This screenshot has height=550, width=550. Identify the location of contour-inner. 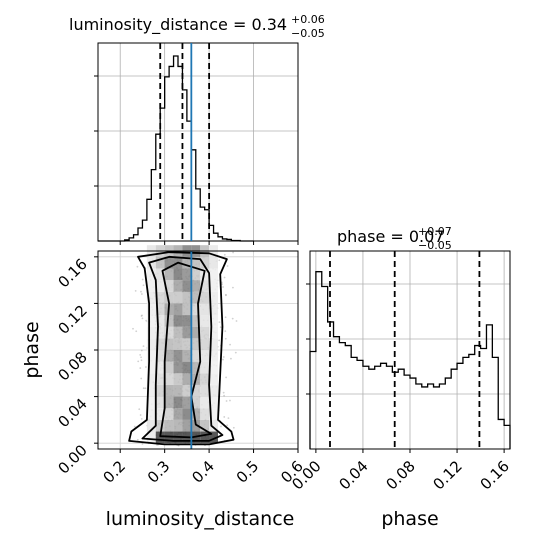
(186, 350).